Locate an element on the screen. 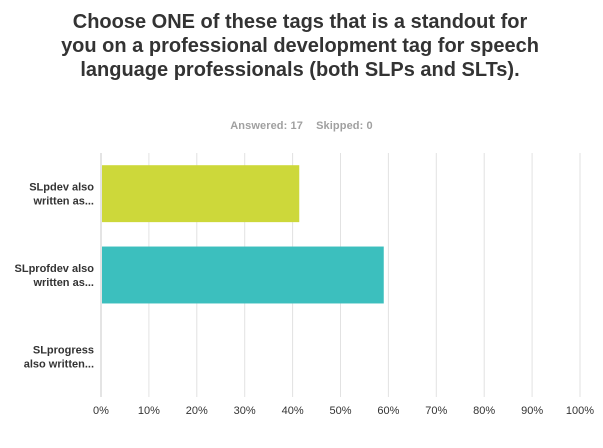  x-tick-label: 90% is located at coordinates (532, 411).